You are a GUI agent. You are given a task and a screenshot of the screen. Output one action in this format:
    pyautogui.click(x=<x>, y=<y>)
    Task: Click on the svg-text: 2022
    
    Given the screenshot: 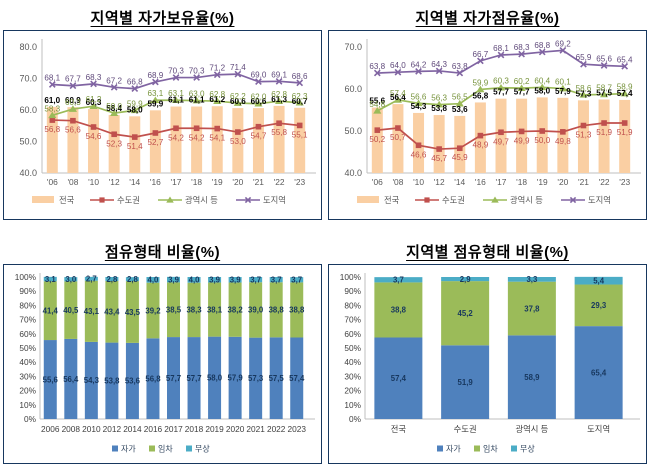 What is the action you would take?
    pyautogui.click(x=276, y=429)
    